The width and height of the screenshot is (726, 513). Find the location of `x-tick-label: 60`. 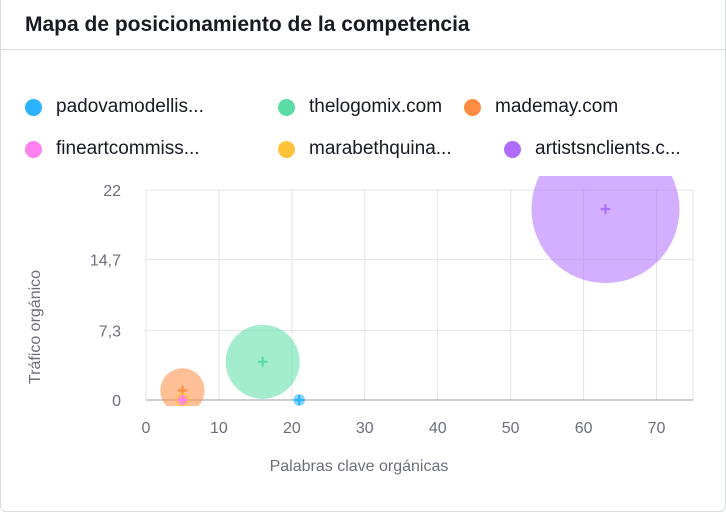

x-tick-label: 60 is located at coordinates (584, 428).